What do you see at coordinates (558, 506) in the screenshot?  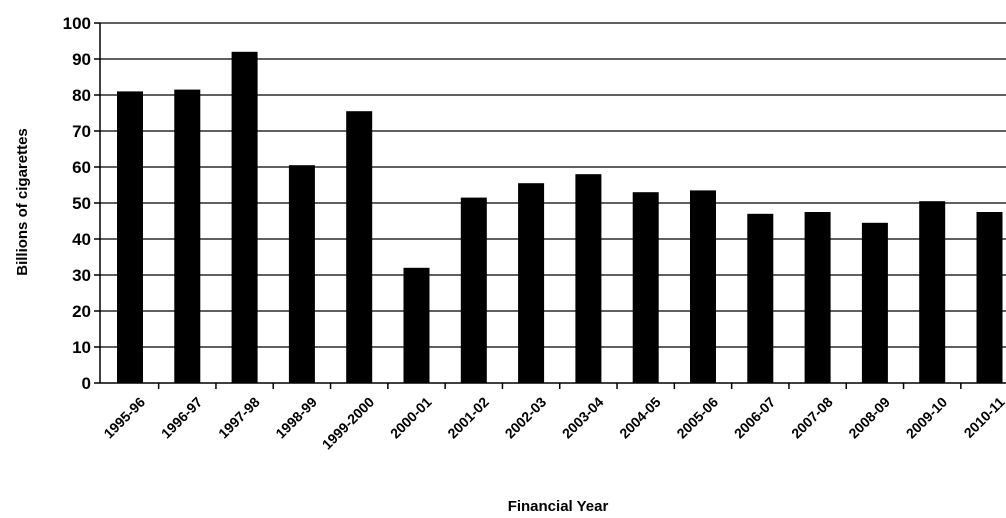 I see `x-axis-title: Financial Year` at bounding box center [558, 506].